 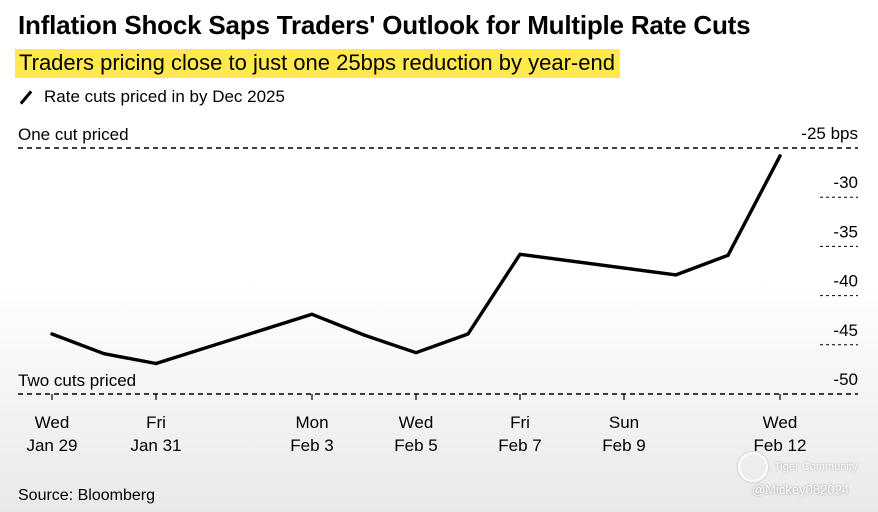 I want to click on x-tick-day-6: Wed, so click(x=780, y=422).